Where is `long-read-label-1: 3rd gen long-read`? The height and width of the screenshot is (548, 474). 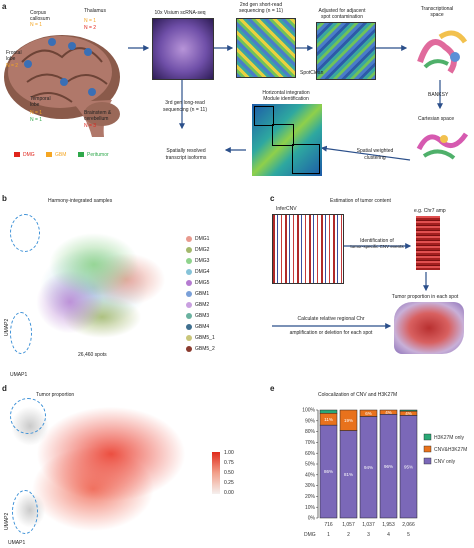 long-read-label-1: 3rd gen long-read is located at coordinates (185, 103).